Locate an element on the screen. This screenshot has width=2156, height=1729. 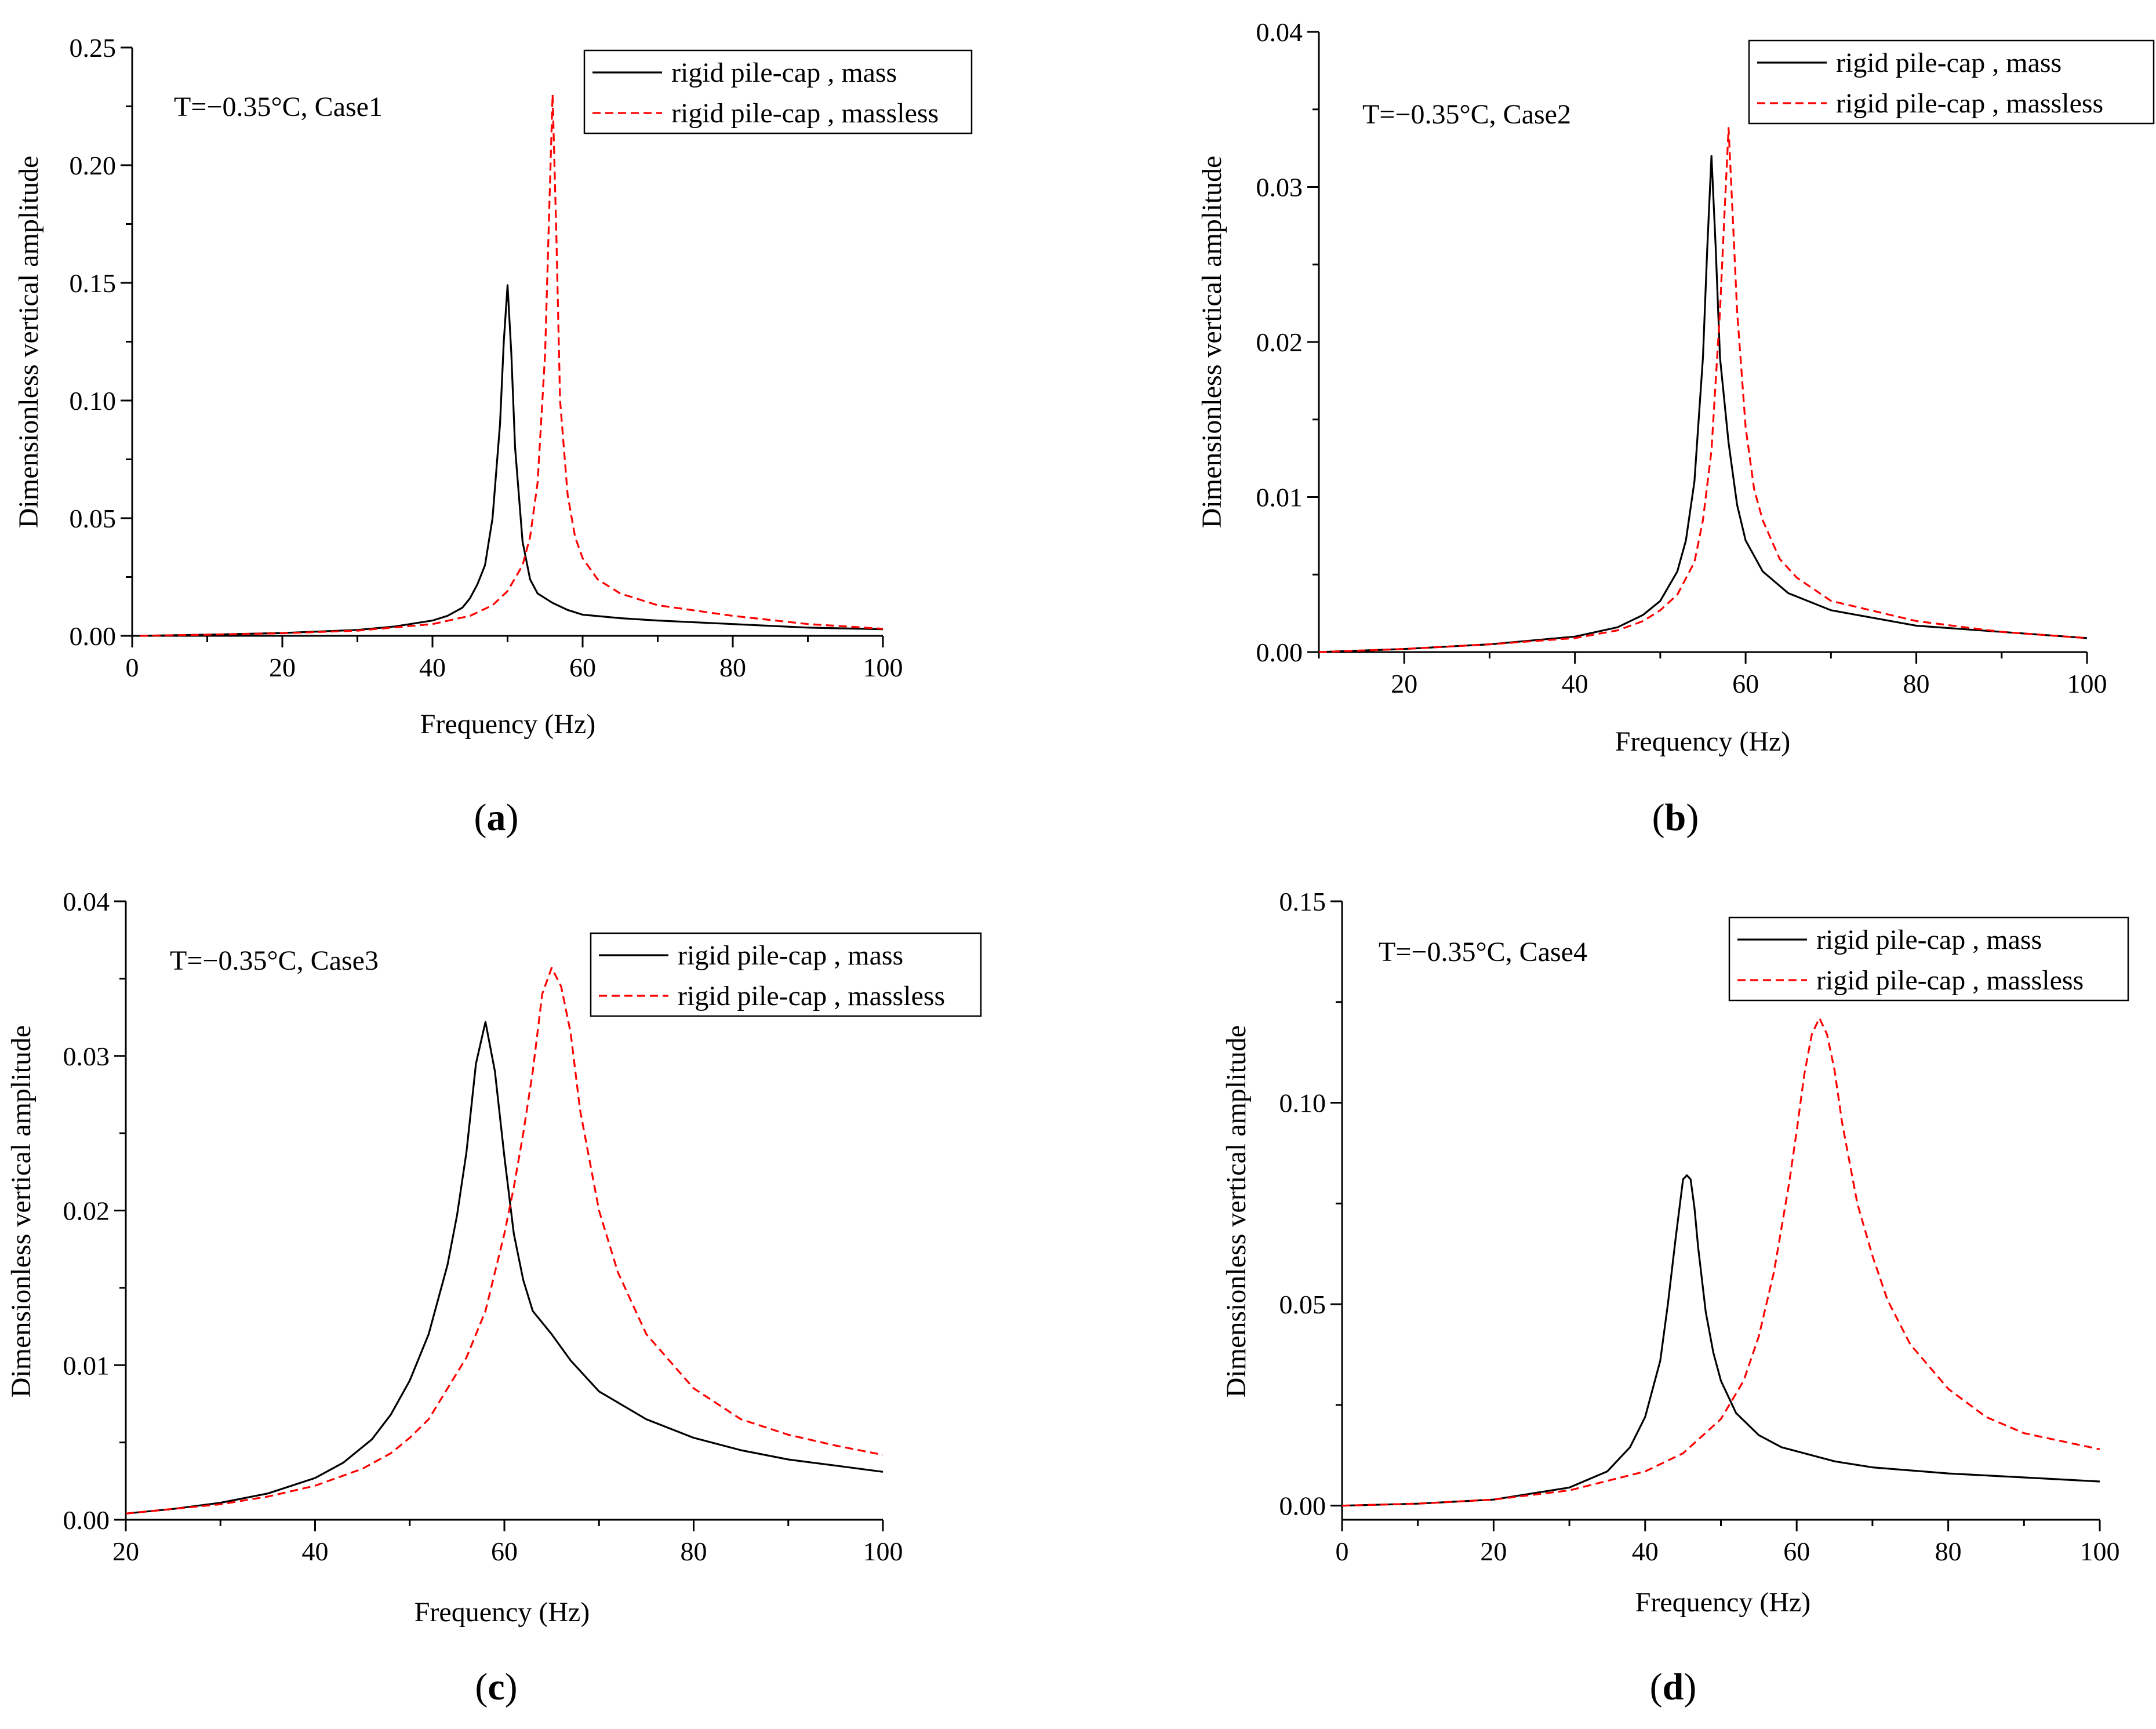
condition-annotation: T=−0.35°C, Case3 is located at coordinates (274, 960).